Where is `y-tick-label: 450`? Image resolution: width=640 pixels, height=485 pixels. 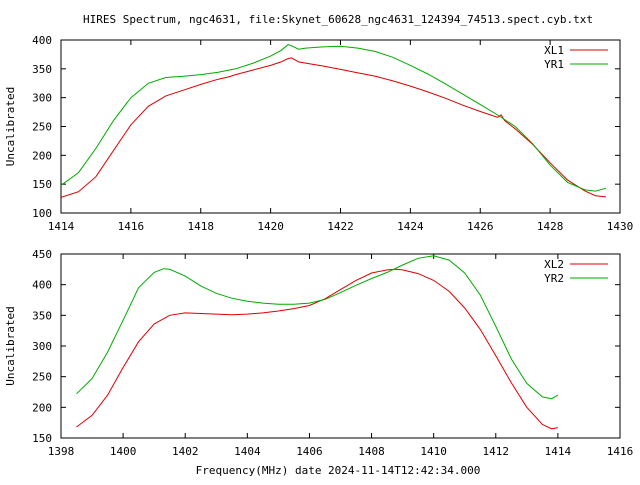
y-tick-label: 450 is located at coordinates (42, 254).